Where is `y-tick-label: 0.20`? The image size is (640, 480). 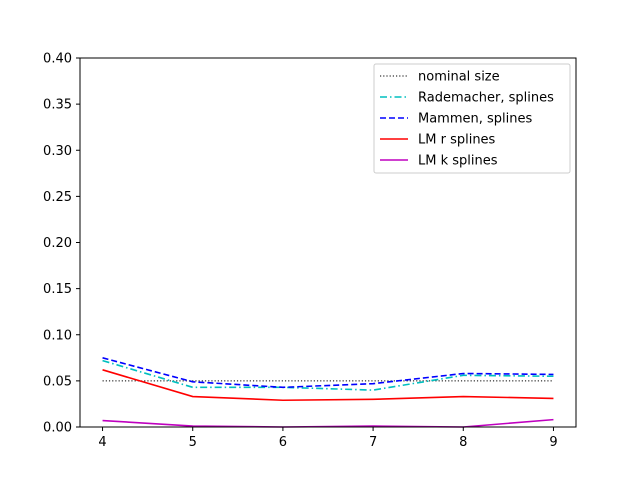
y-tick-label: 0.20 is located at coordinates (57, 243).